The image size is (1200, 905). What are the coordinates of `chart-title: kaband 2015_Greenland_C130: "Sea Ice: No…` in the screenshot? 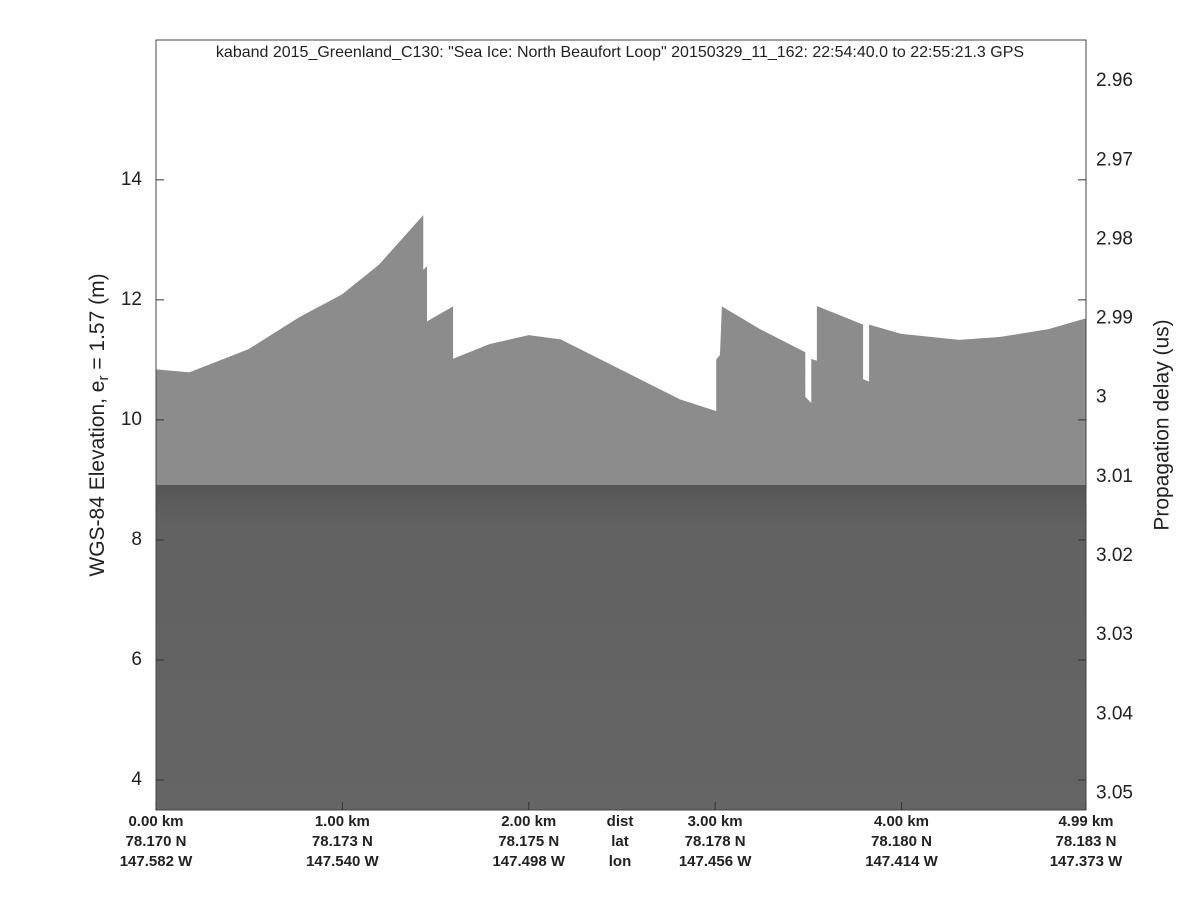 It's located at (620, 52).